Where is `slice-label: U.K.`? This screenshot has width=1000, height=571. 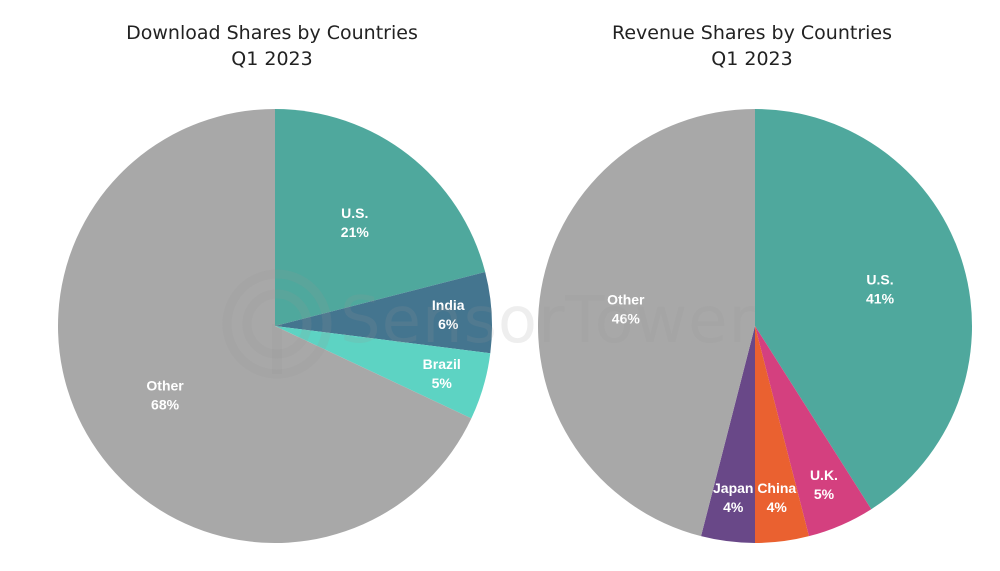
slice-label: U.K. is located at coordinates (824, 475).